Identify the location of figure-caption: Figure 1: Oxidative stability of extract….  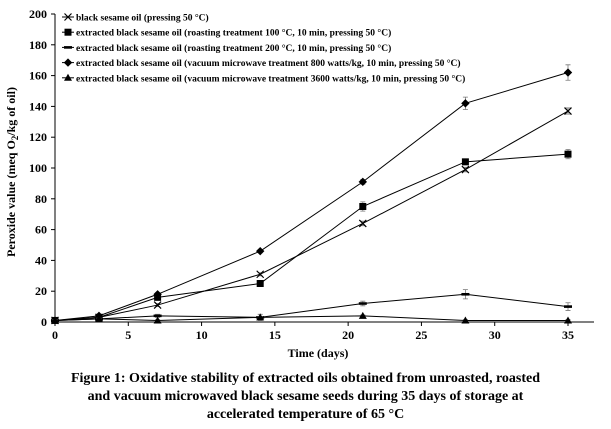
(305, 397).